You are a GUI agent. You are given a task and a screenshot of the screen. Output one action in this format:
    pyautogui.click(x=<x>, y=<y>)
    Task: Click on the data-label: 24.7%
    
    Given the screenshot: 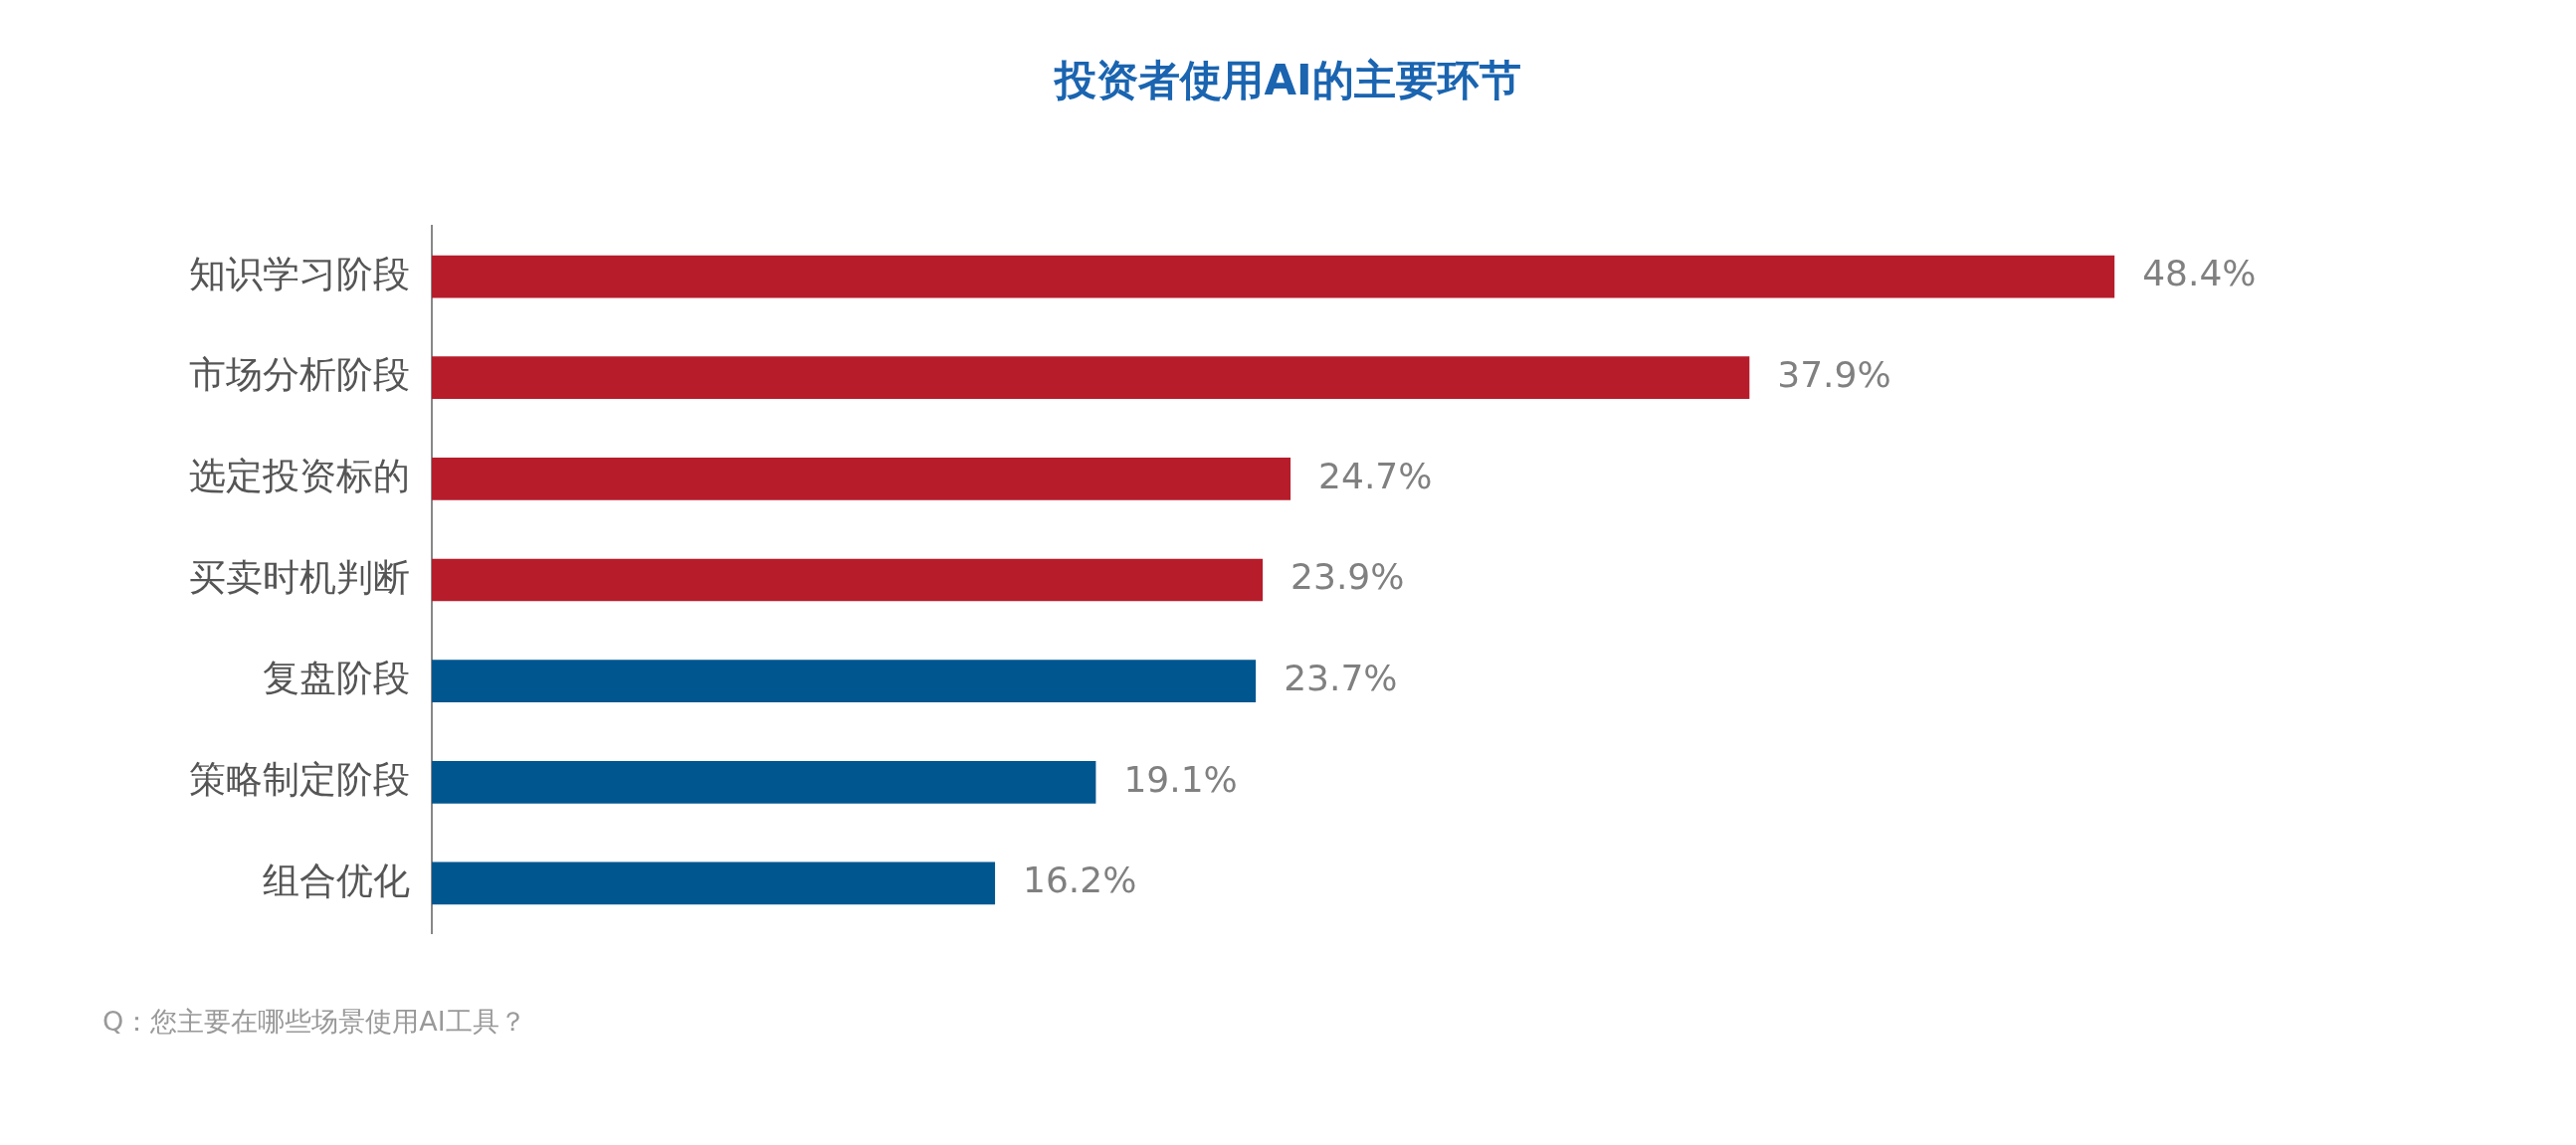 What is the action you would take?
    pyautogui.click(x=1375, y=475)
    